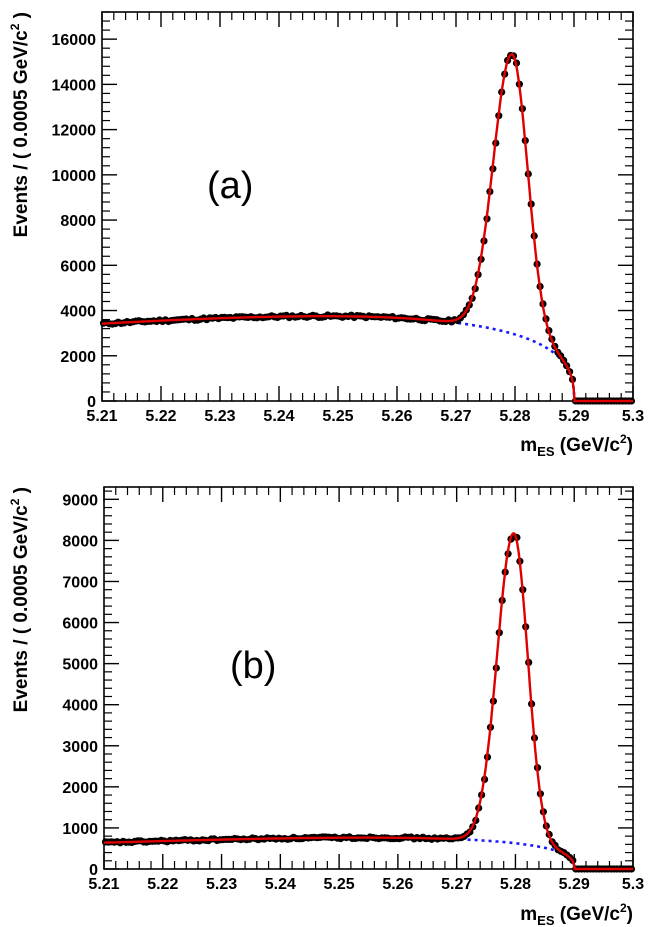 The image size is (651, 927). Describe the element at coordinates (74, 131) in the screenshot. I see `y-tick-label: 12000` at that location.